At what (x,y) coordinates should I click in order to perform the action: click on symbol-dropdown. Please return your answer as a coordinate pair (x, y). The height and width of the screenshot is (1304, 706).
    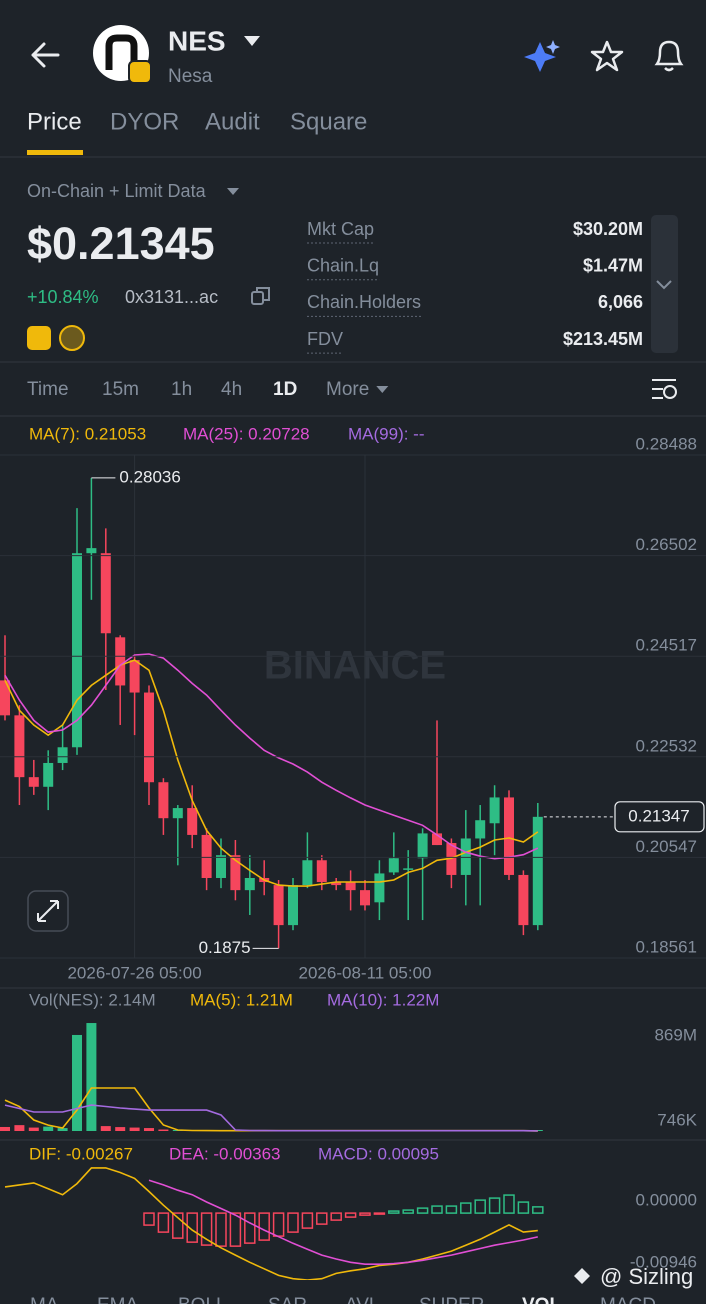
    Looking at the image, I should click on (252, 41).